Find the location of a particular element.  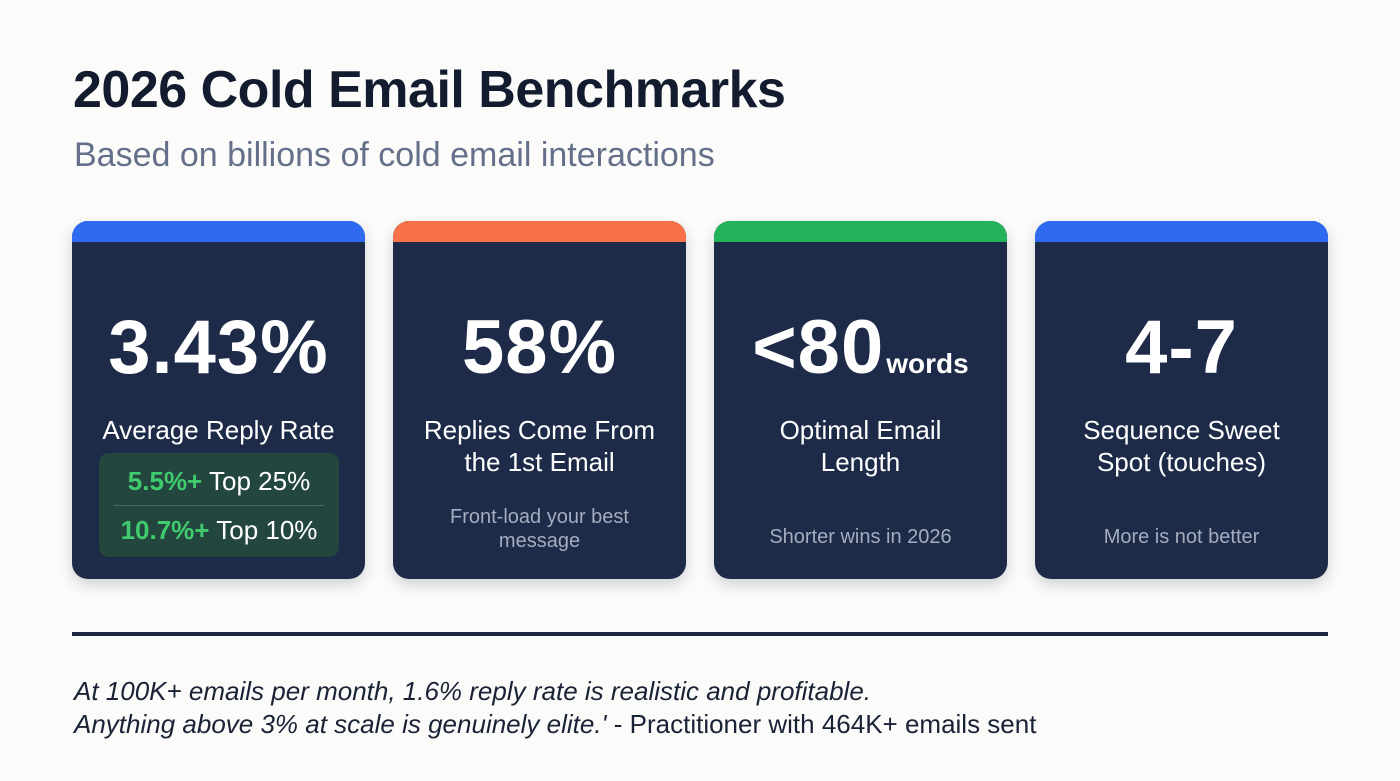

card-value: 58% is located at coordinates (539, 347).